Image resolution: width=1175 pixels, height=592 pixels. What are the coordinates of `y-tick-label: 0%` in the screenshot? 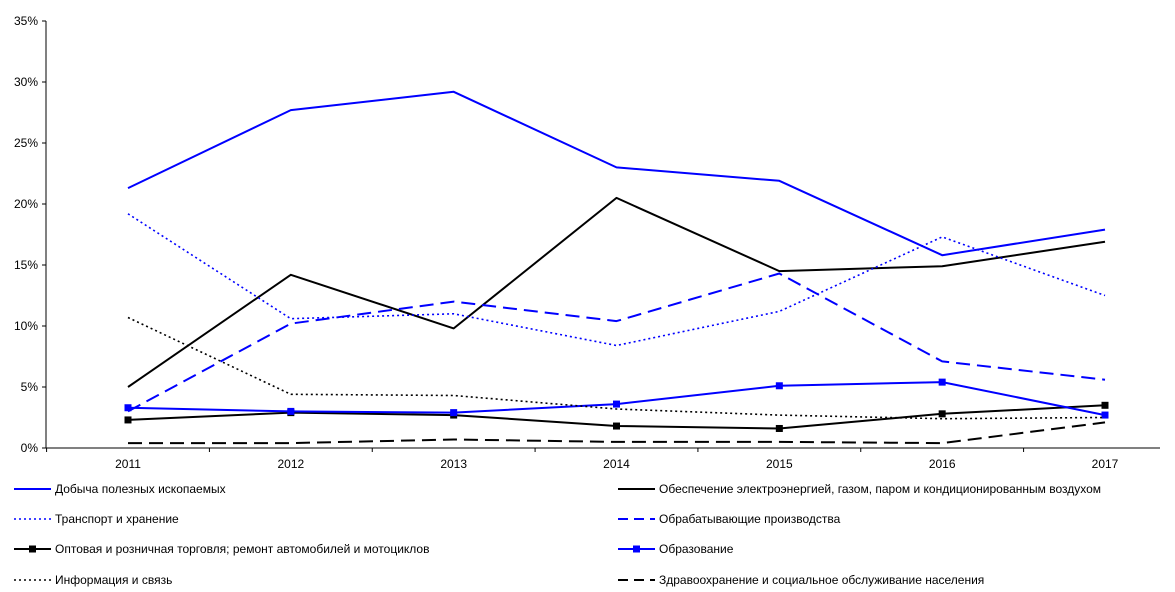 It's located at (30, 448).